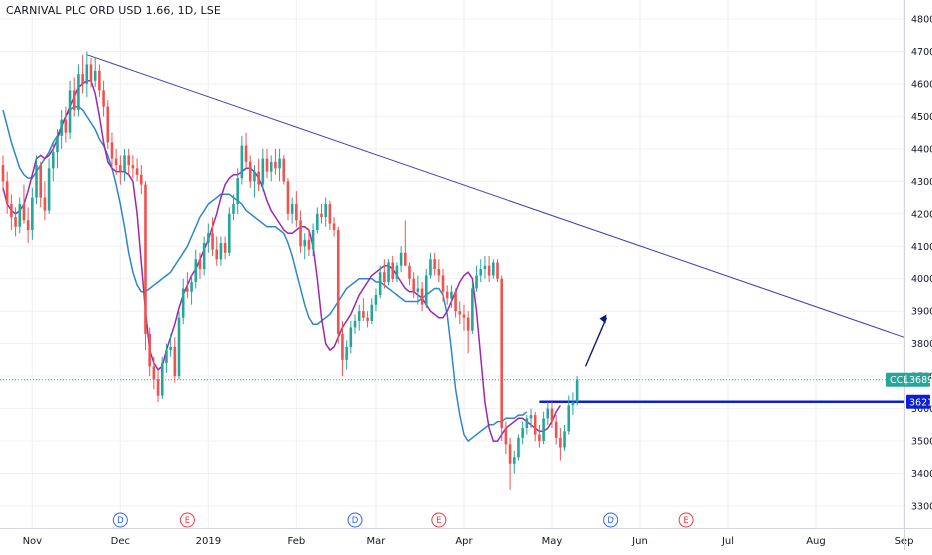  I want to click on level-tag, so click(918, 401).